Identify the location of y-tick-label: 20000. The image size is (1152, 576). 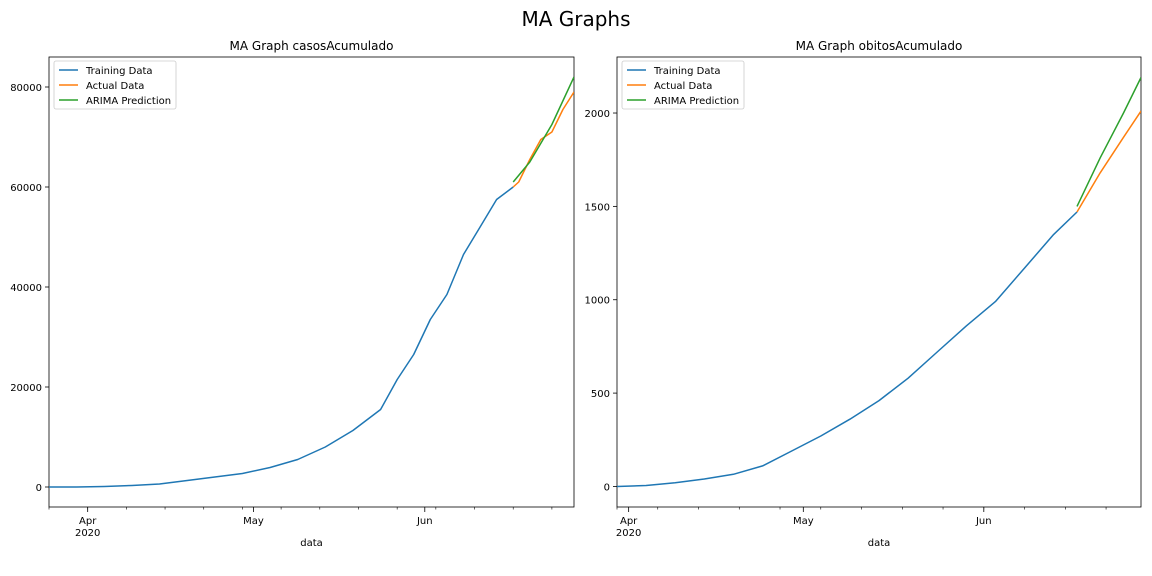
(26, 388).